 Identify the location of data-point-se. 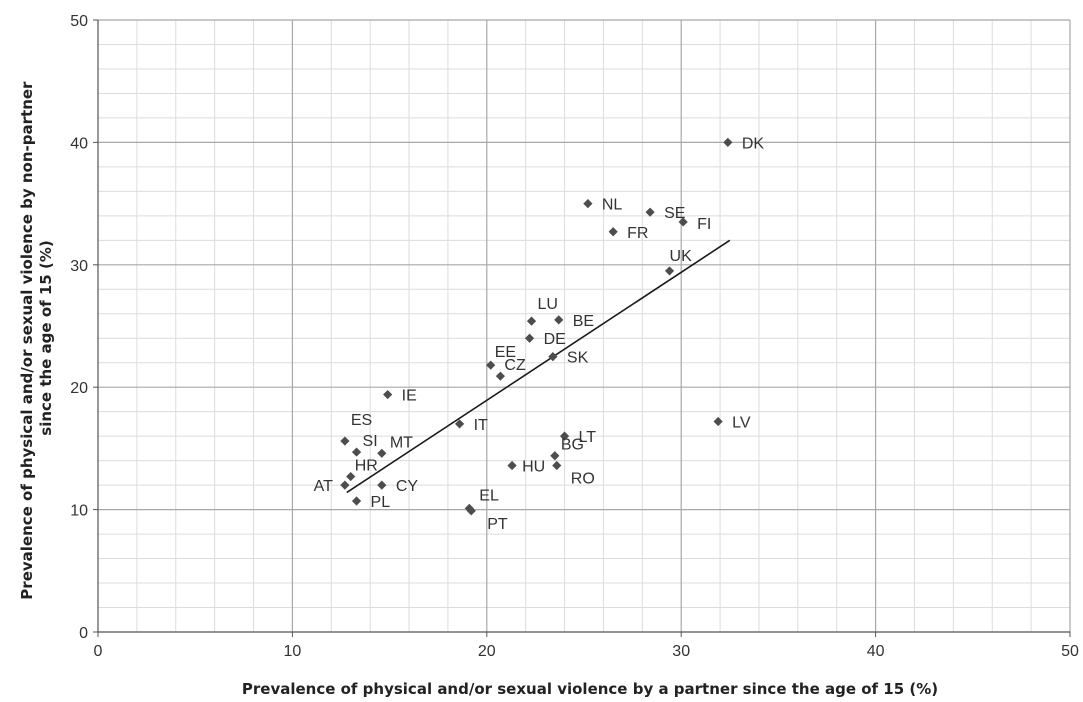
(650, 212).